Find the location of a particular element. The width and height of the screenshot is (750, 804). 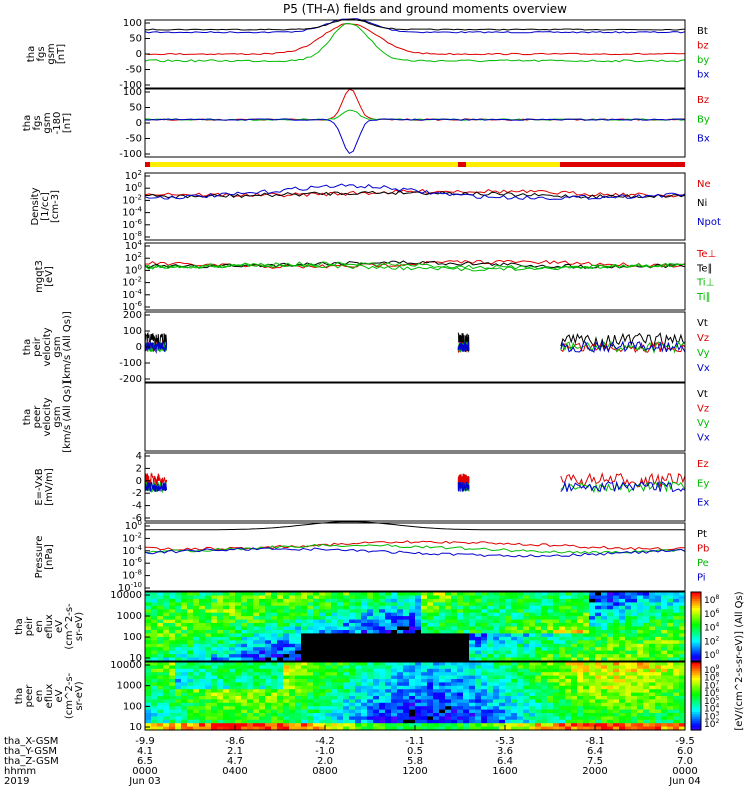

legend-efield-Ez: Ez is located at coordinates (703, 464).